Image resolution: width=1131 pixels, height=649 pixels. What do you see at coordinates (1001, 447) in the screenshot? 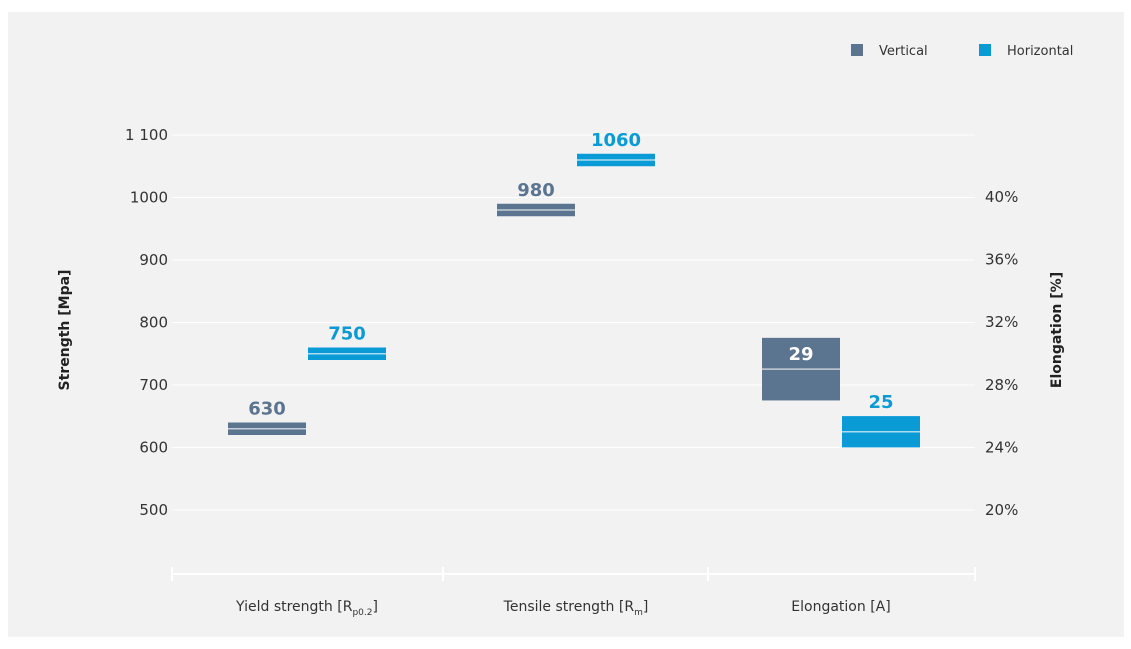
I see `y-right-tick-label: 24%` at bounding box center [1001, 447].